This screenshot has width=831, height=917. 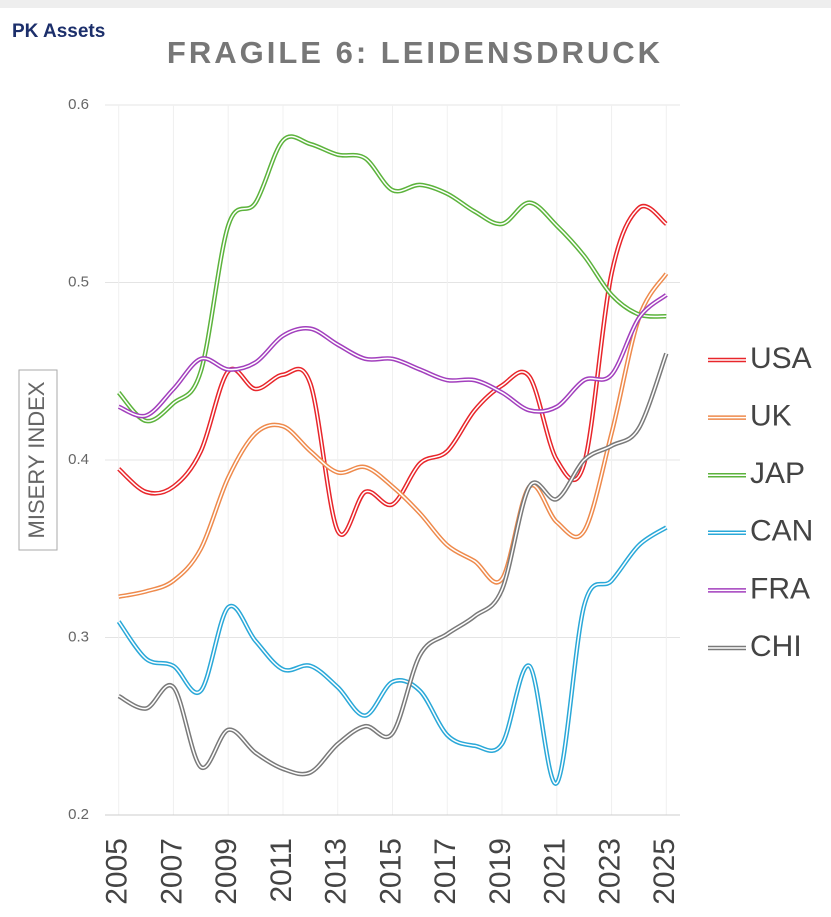 What do you see at coordinates (555, 871) in the screenshot?
I see `x-tick-label: 2021` at bounding box center [555, 871].